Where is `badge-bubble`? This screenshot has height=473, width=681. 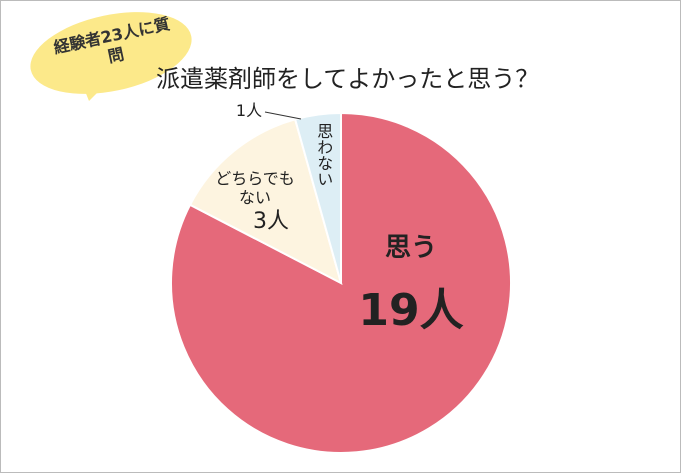 badge-bubble is located at coordinates (111, 53).